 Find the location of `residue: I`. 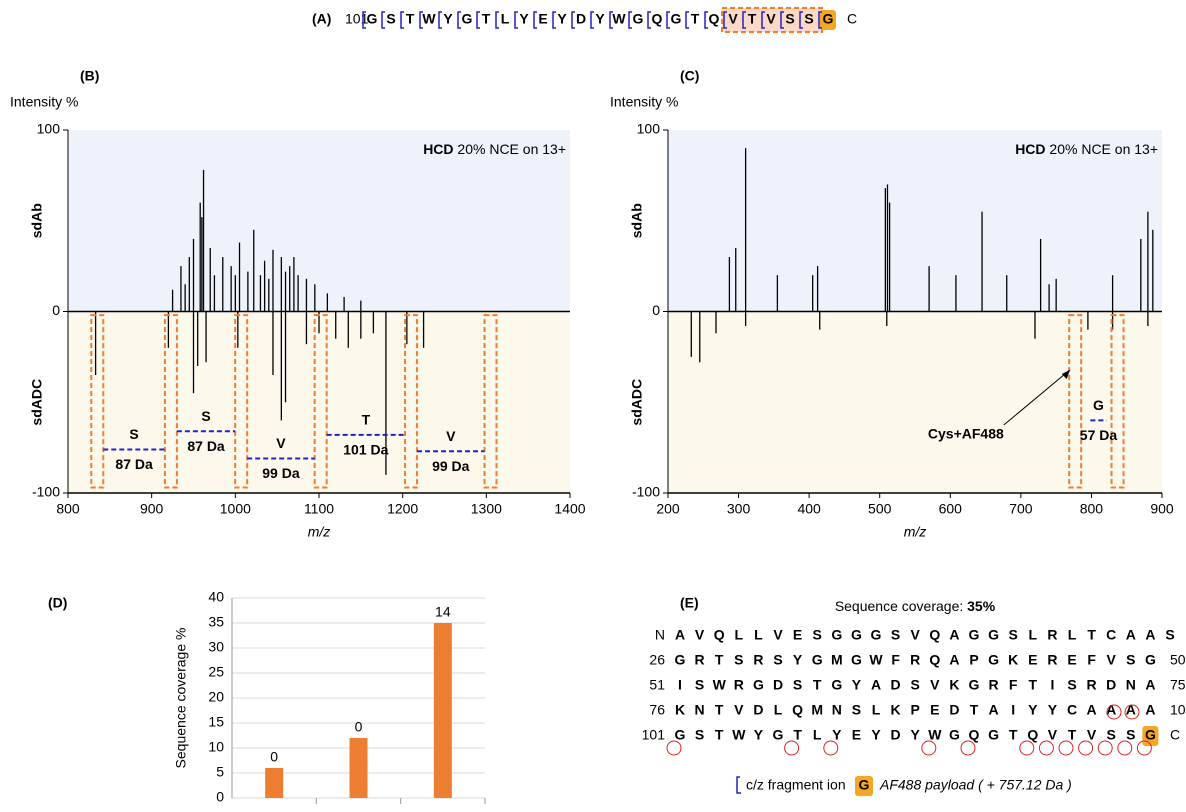

residue: I is located at coordinates (1052, 685).